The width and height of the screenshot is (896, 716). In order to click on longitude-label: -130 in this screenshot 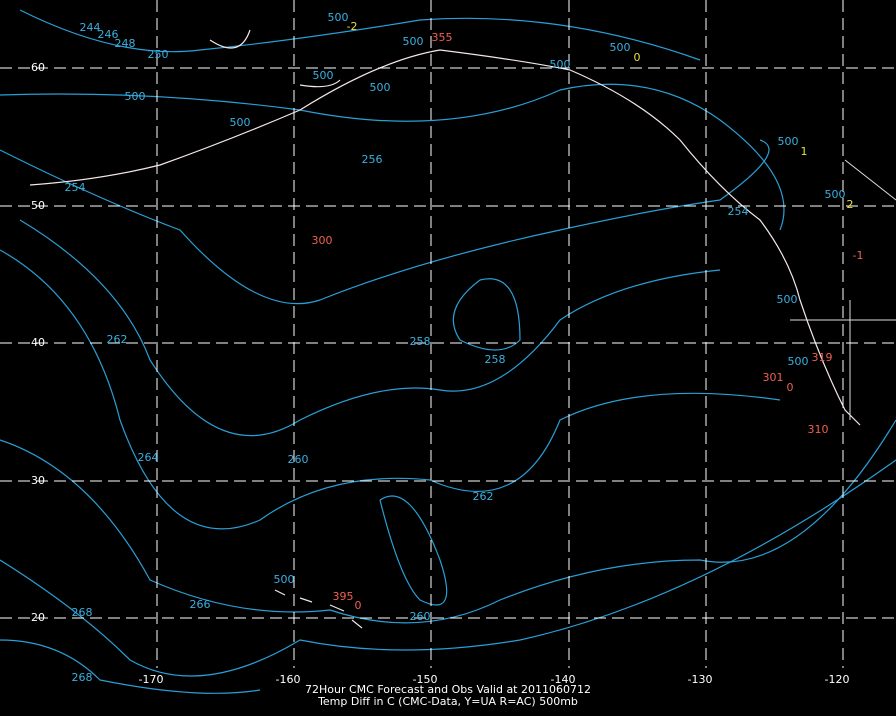, I will do `click(700, 679)`.